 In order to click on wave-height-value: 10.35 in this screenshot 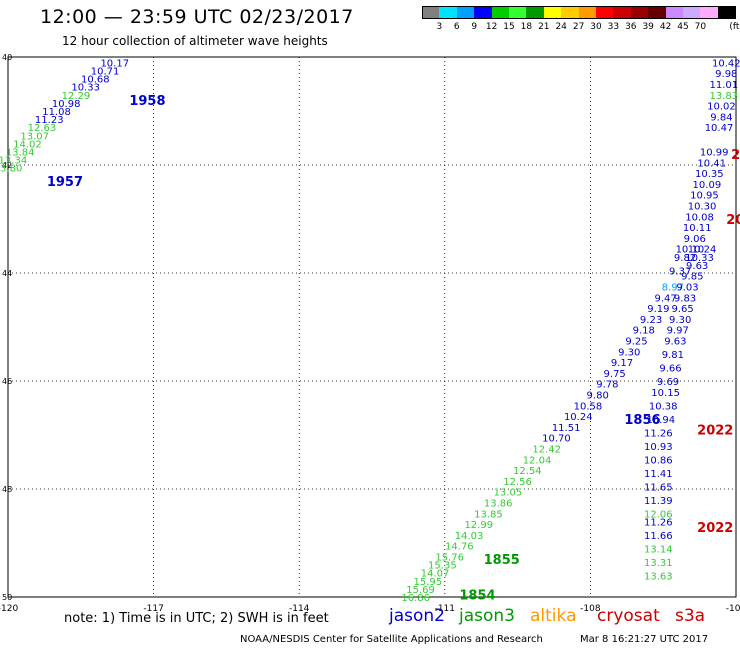, I will do `click(709, 174)`.